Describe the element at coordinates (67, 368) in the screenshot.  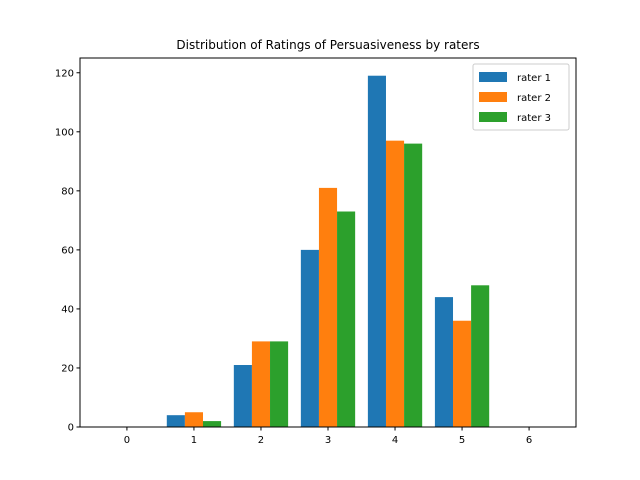
I see `y-tick-label: 20` at that location.